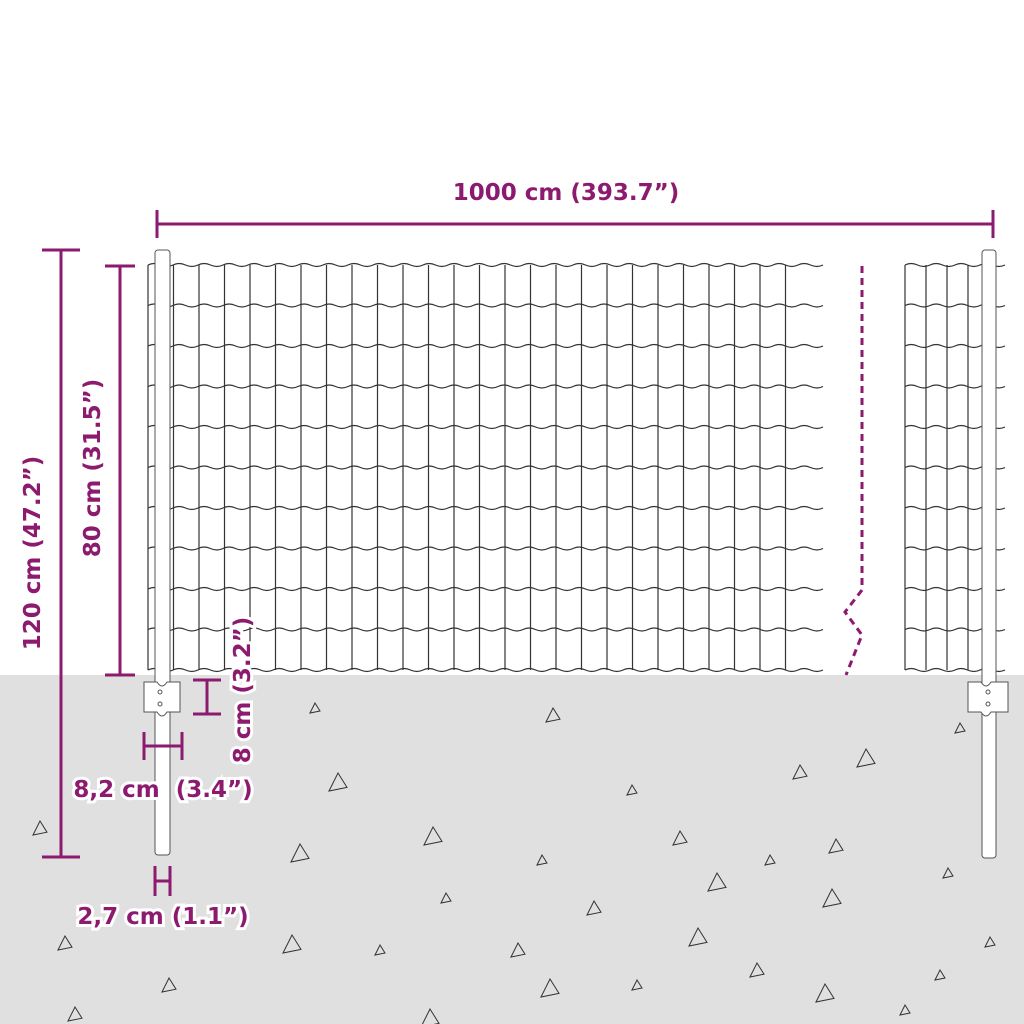 The width and height of the screenshot is (1024, 1024). What do you see at coordinates (163, 746) in the screenshot?
I see `plate-width-dimension-line` at bounding box center [163, 746].